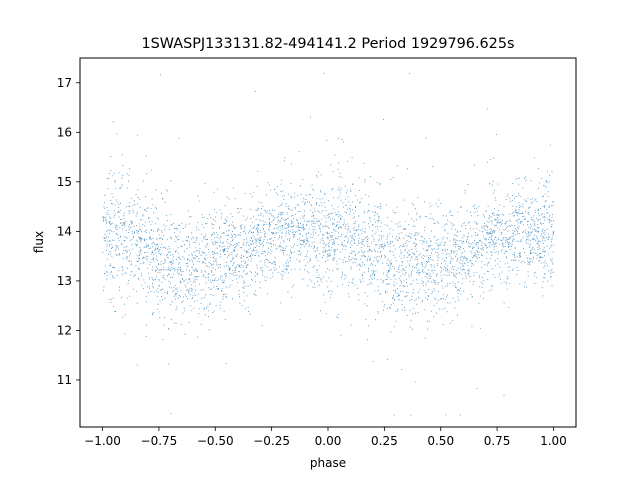 The height and width of the screenshot is (480, 640). What do you see at coordinates (64, 132) in the screenshot?
I see `y-tick-label: 16` at bounding box center [64, 132].